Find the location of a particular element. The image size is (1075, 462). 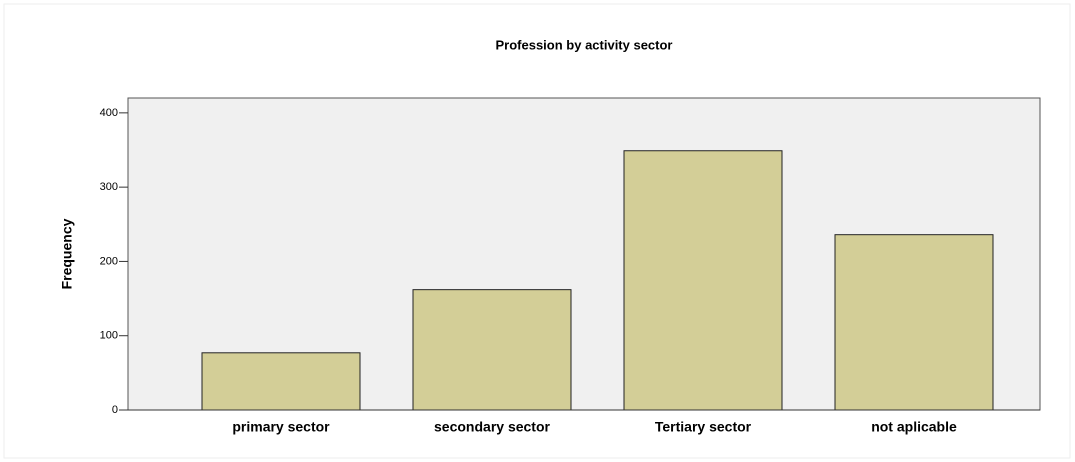

x-tick-label: primary sector is located at coordinates (281, 427).